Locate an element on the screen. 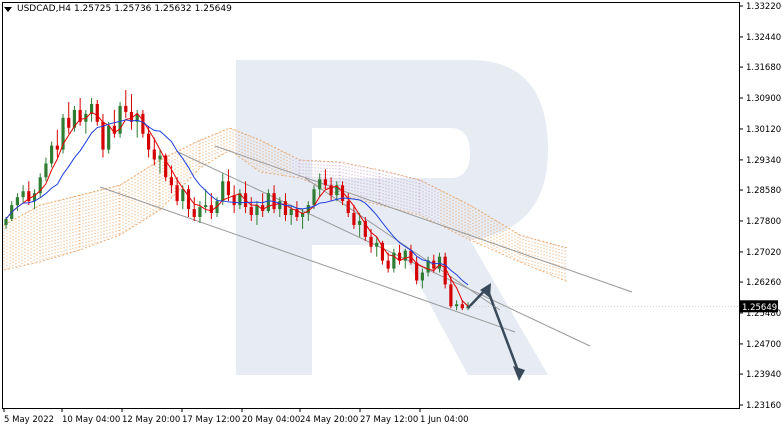  symbol-label: USDCAD,H4 is located at coordinates (44, 9).